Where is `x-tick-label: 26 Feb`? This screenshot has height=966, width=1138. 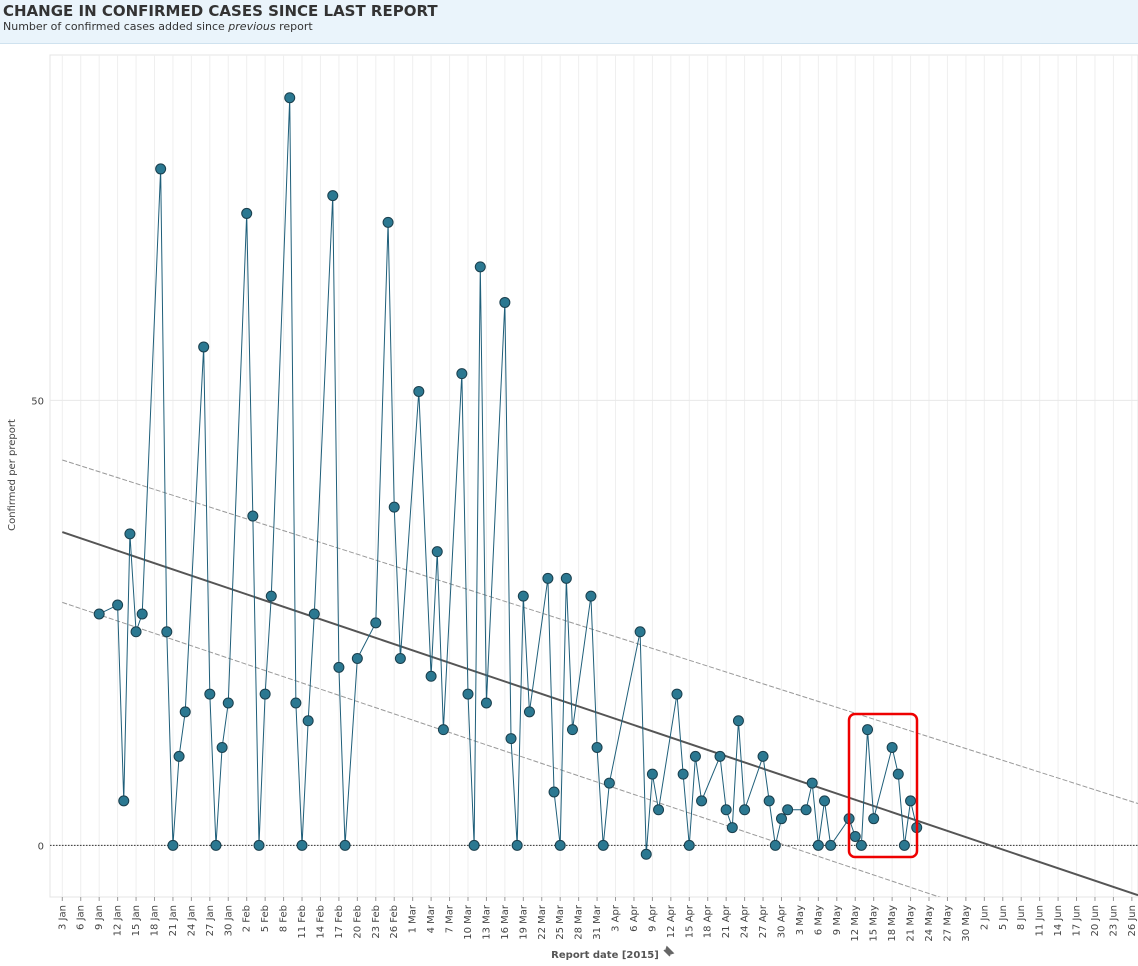 x-tick-label: 26 Feb is located at coordinates (394, 922).